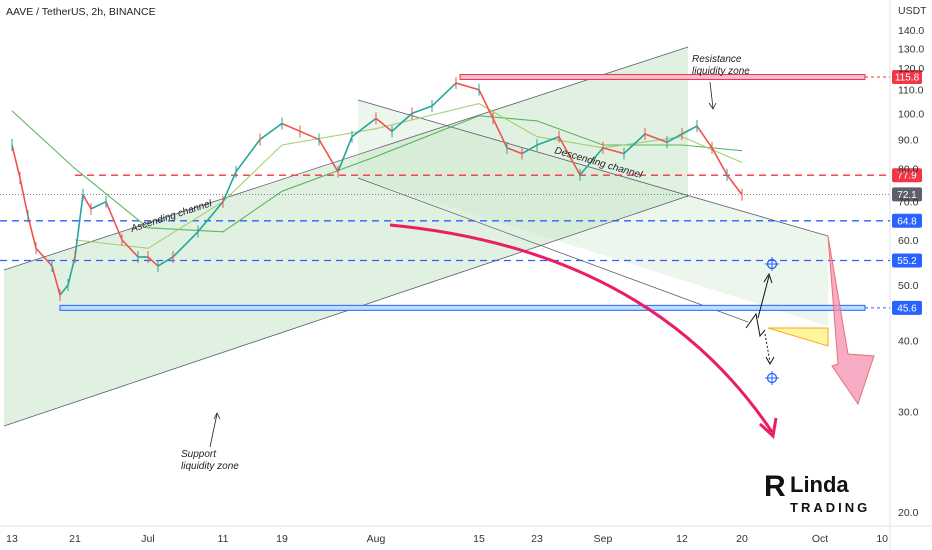 This screenshot has width=932, height=550. I want to click on level-115-8-tag, so click(907, 77).